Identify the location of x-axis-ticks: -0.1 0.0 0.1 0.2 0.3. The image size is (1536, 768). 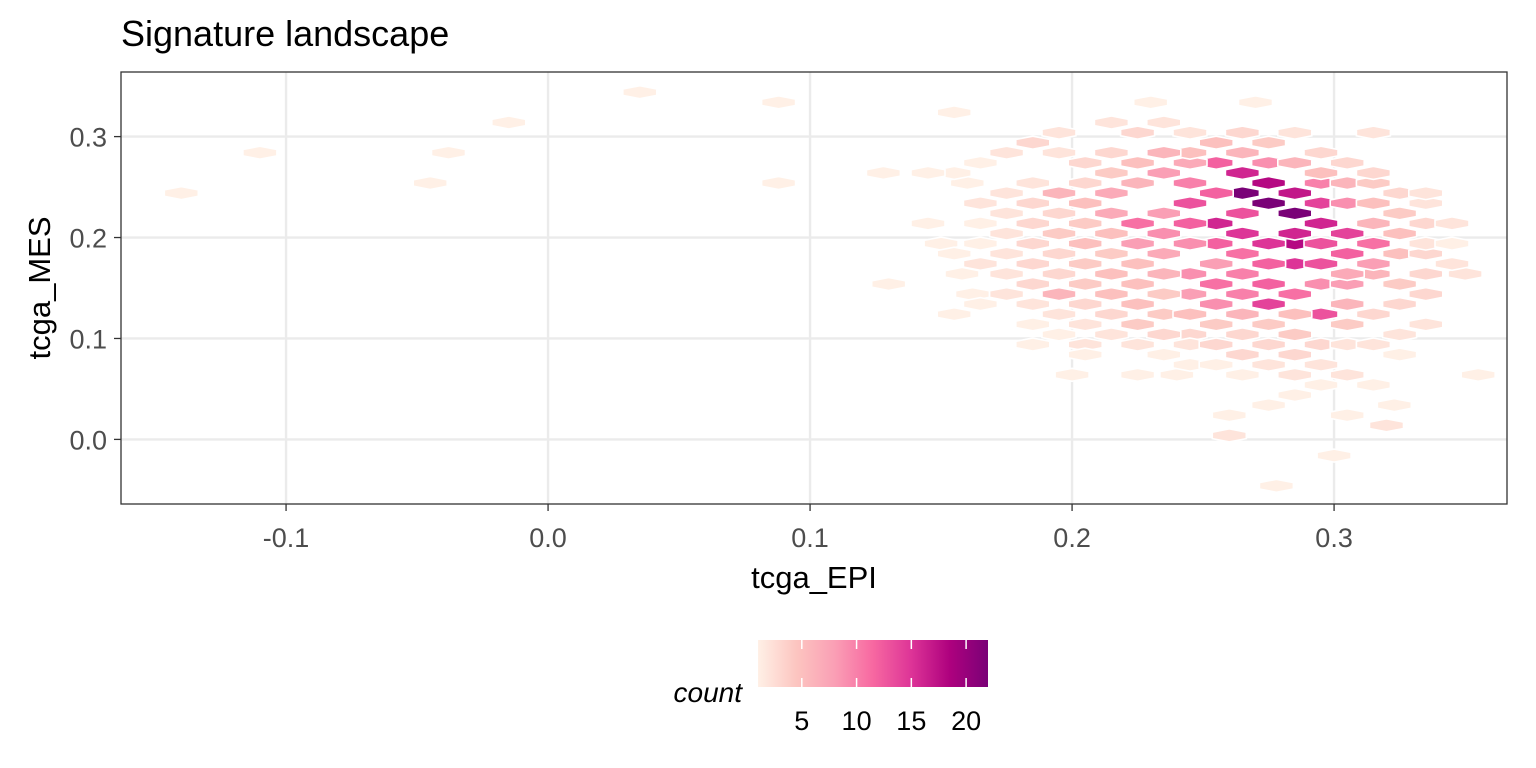
(808, 528).